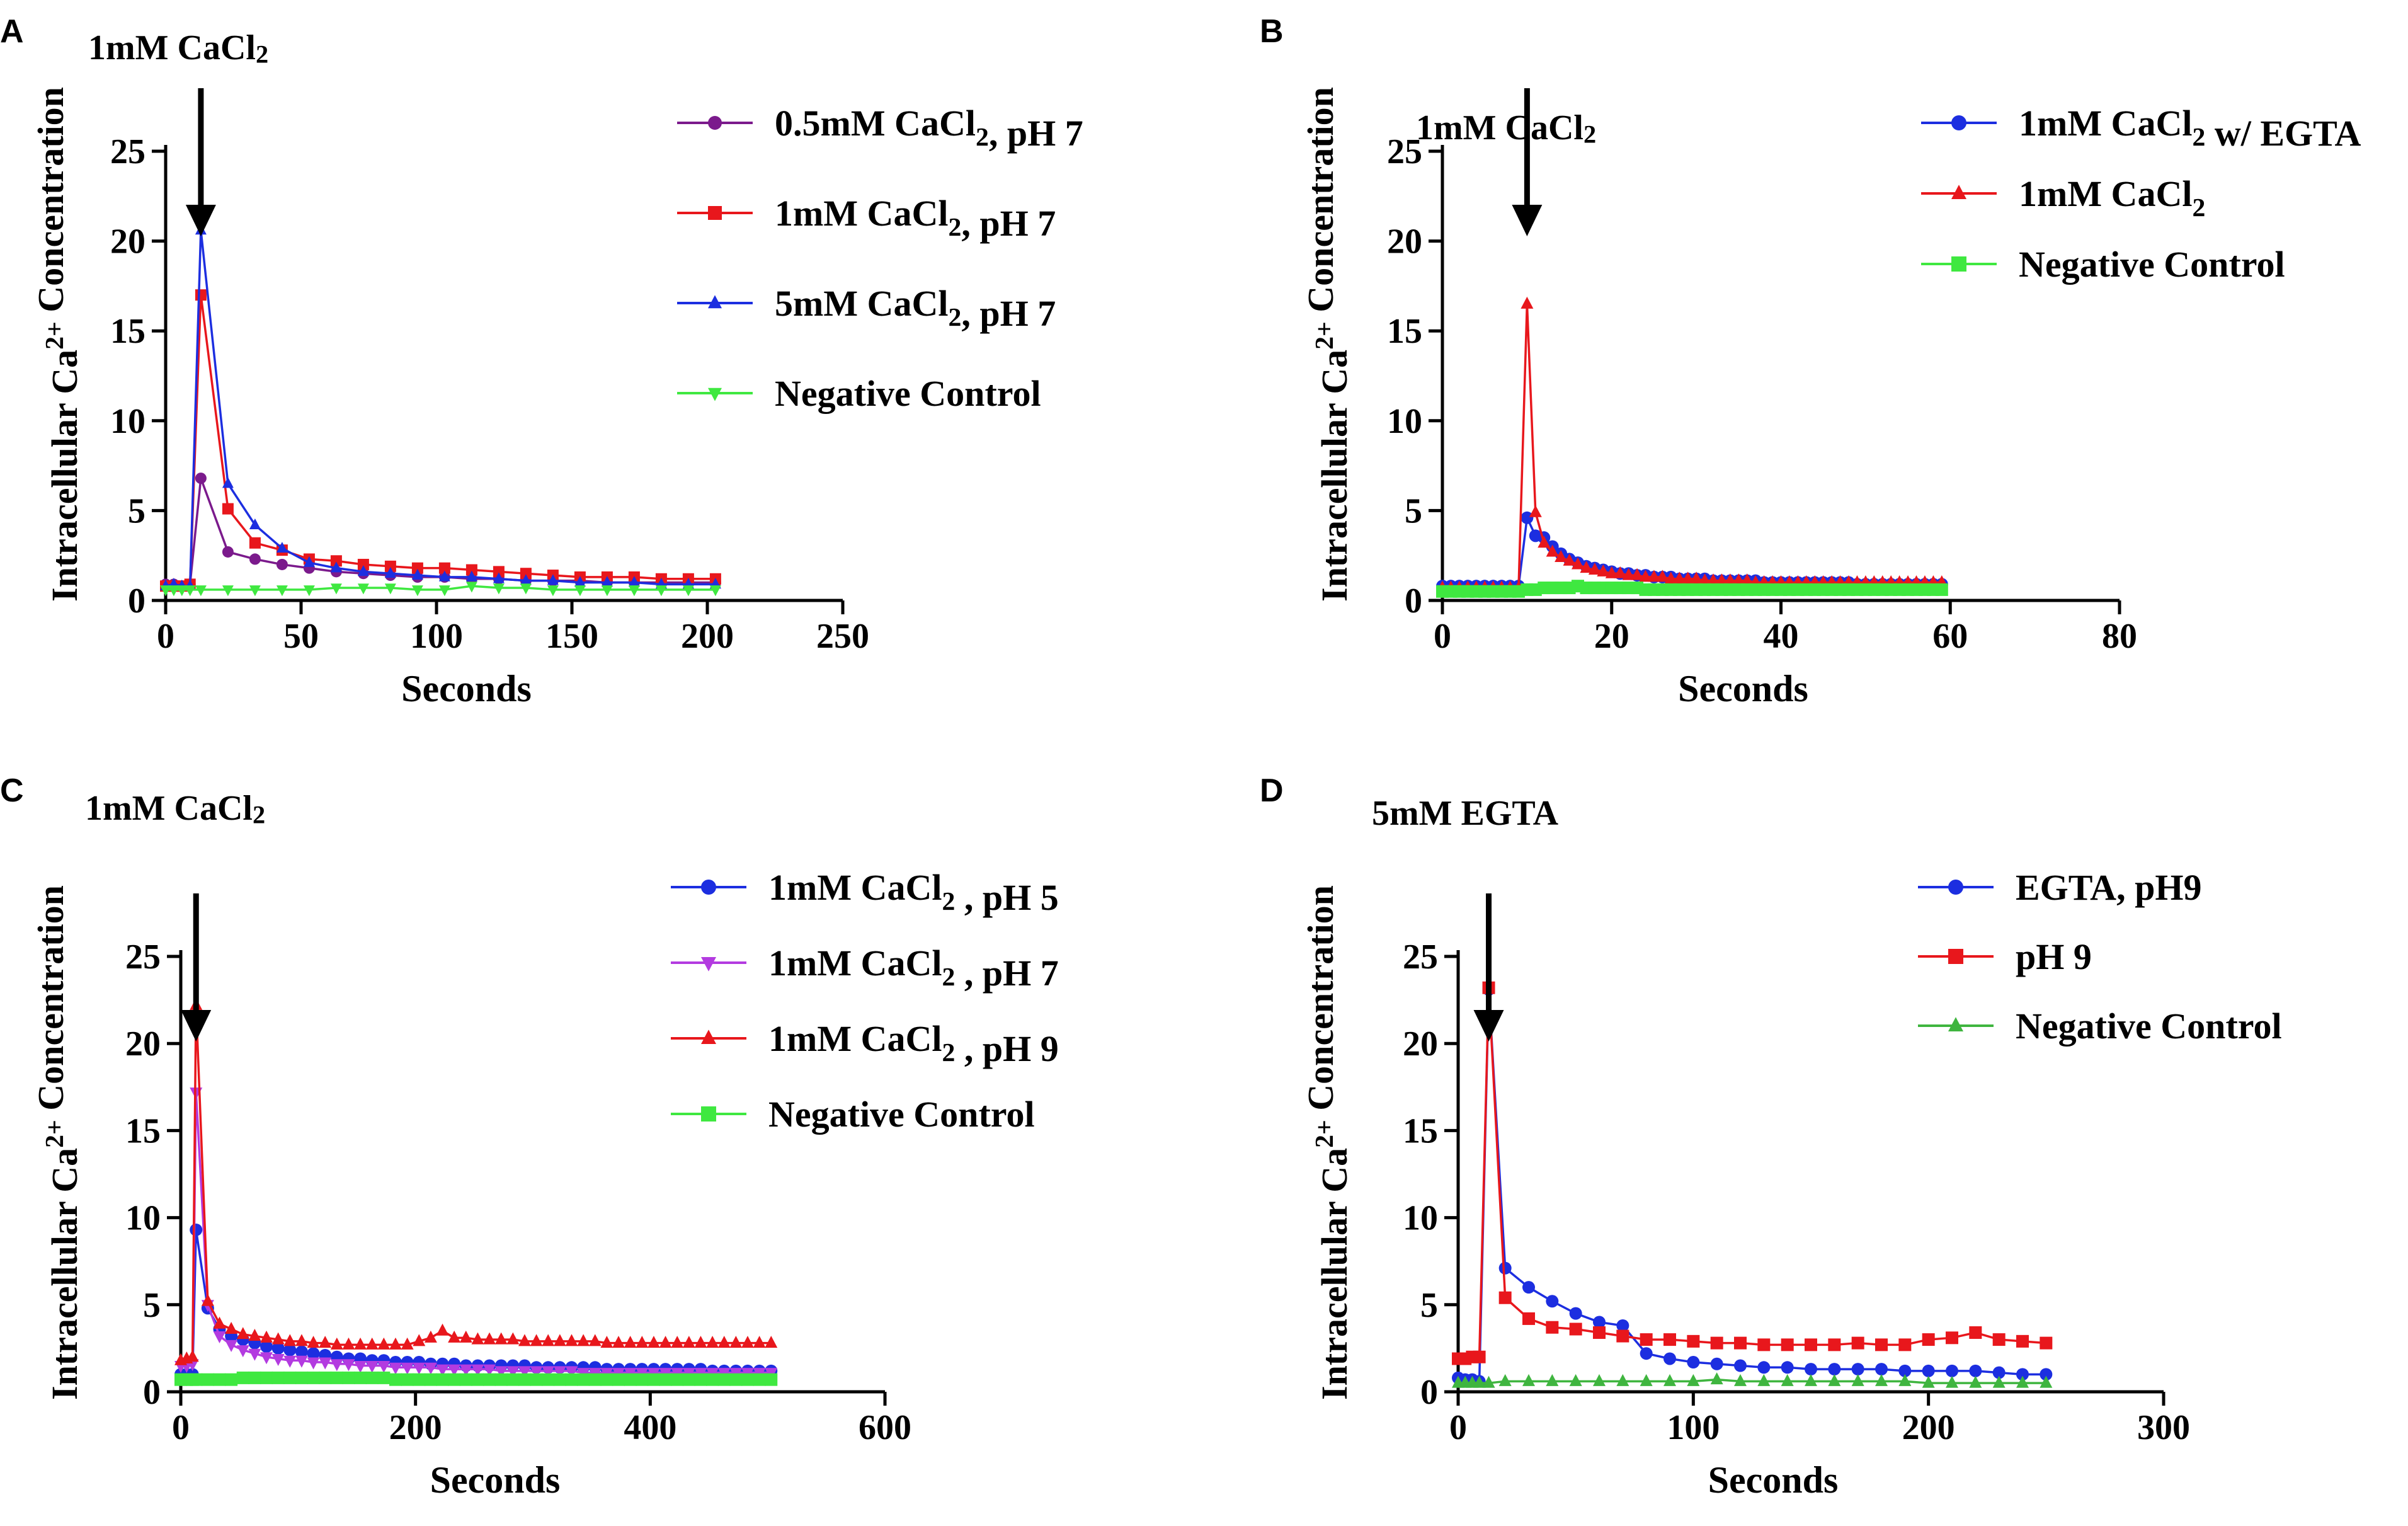 Image resolution: width=2408 pixels, height=1526 pixels. What do you see at coordinates (915, 308) in the screenshot?
I see `legend-label: 5mM CaCl2, pH 7` at bounding box center [915, 308].